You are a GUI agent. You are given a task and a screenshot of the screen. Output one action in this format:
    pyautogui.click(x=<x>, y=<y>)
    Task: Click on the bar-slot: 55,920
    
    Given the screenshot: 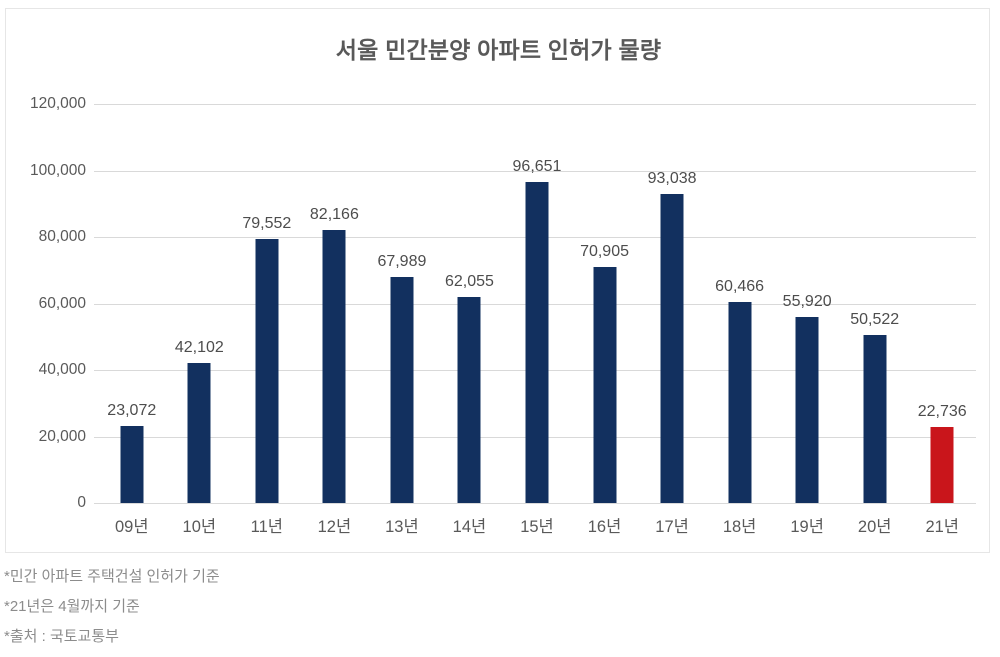 What is the action you would take?
    pyautogui.click(x=807, y=296)
    